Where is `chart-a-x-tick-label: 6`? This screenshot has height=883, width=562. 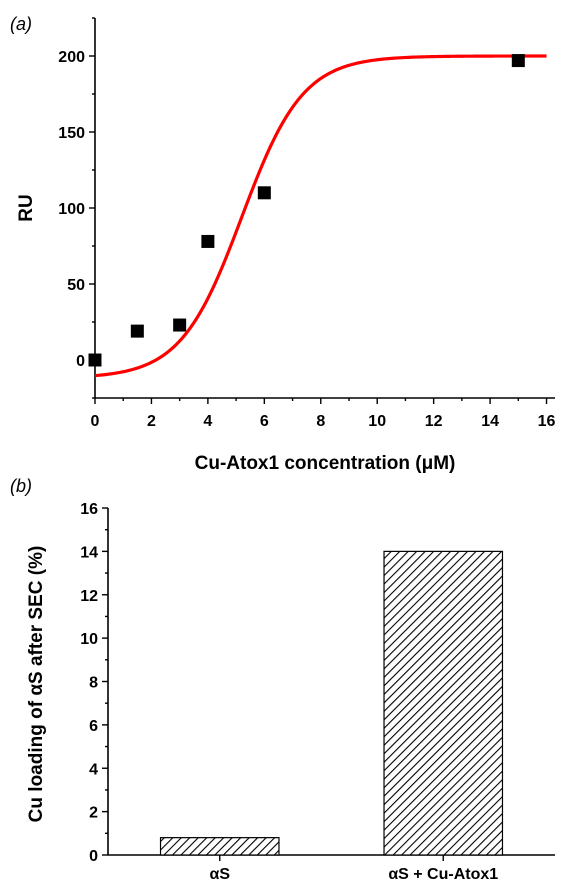 chart-a-x-tick-label: 6 is located at coordinates (264, 421).